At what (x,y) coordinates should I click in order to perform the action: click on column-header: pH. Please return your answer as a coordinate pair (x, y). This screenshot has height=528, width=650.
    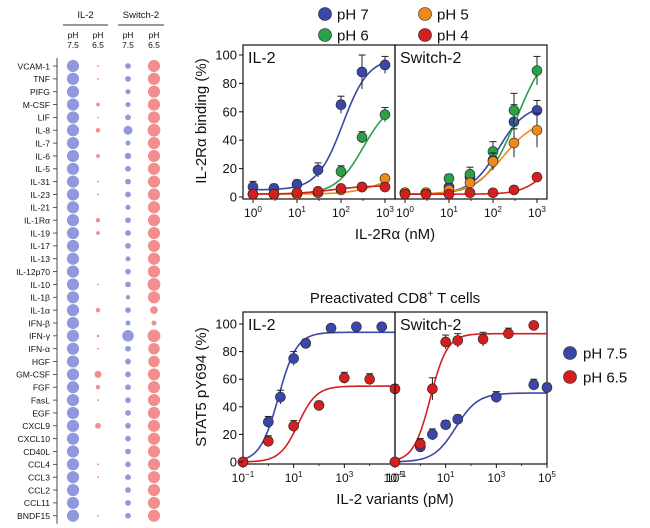
    Looking at the image, I should click on (128, 35).